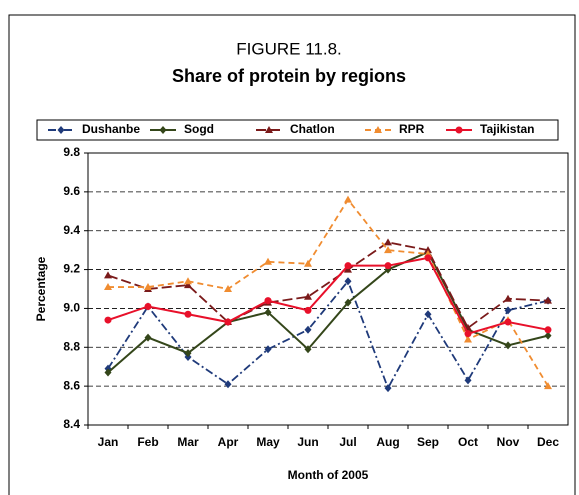 This screenshot has height=495, width=579. Describe the element at coordinates (71, 385) in the screenshot. I see `y-tick-label: 8.6` at that location.